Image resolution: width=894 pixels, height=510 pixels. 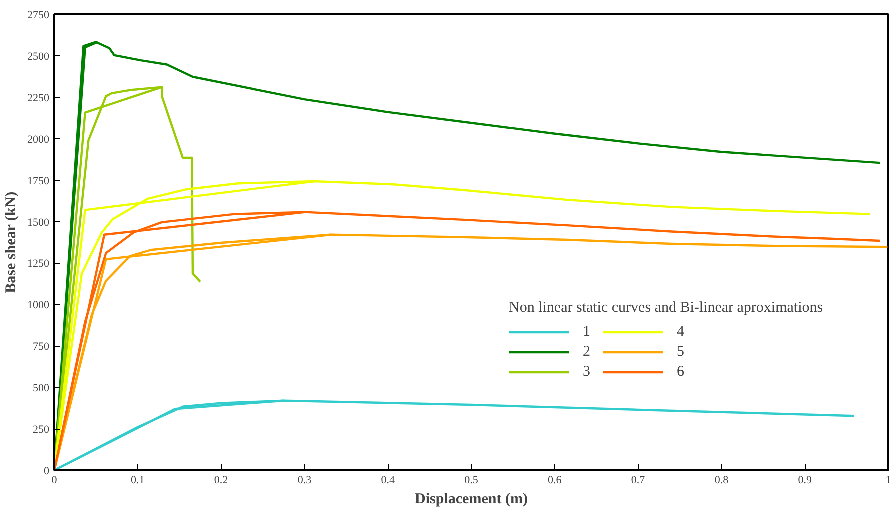 I want to click on x-tick-label: 0.7, so click(x=638, y=480).